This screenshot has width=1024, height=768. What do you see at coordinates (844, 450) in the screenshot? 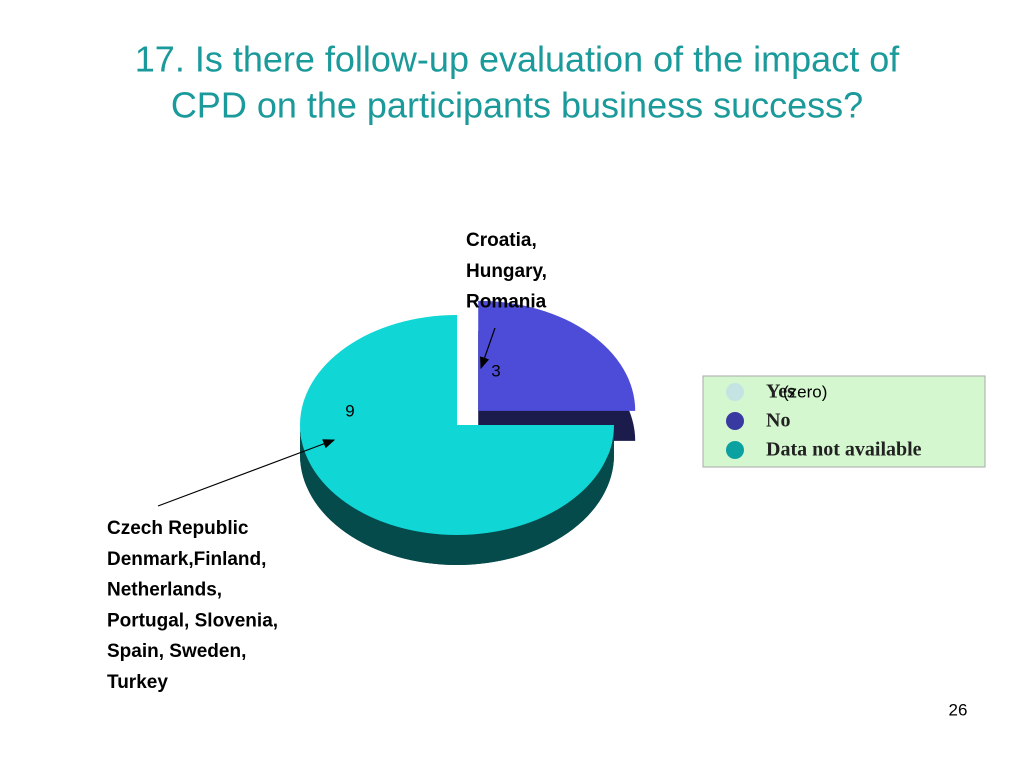
I see `legend-label: Data not available` at bounding box center [844, 450].